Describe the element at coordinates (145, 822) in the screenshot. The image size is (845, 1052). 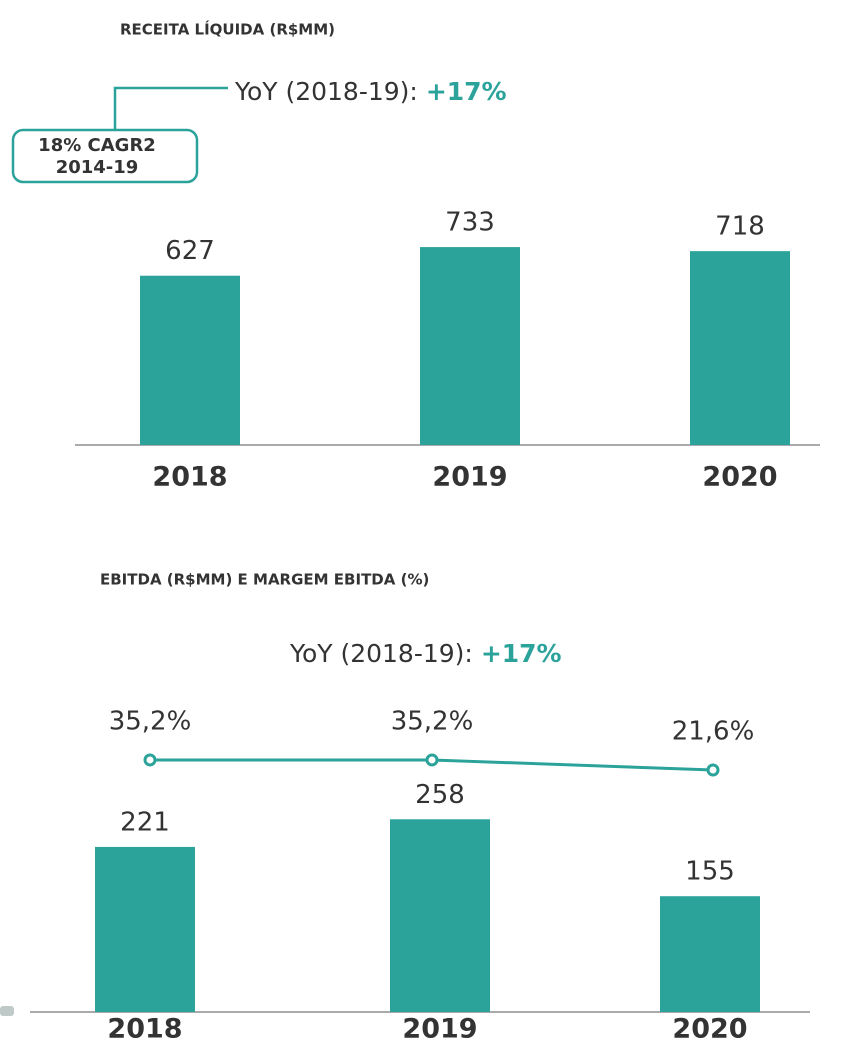
I see `data-label: 221` at that location.